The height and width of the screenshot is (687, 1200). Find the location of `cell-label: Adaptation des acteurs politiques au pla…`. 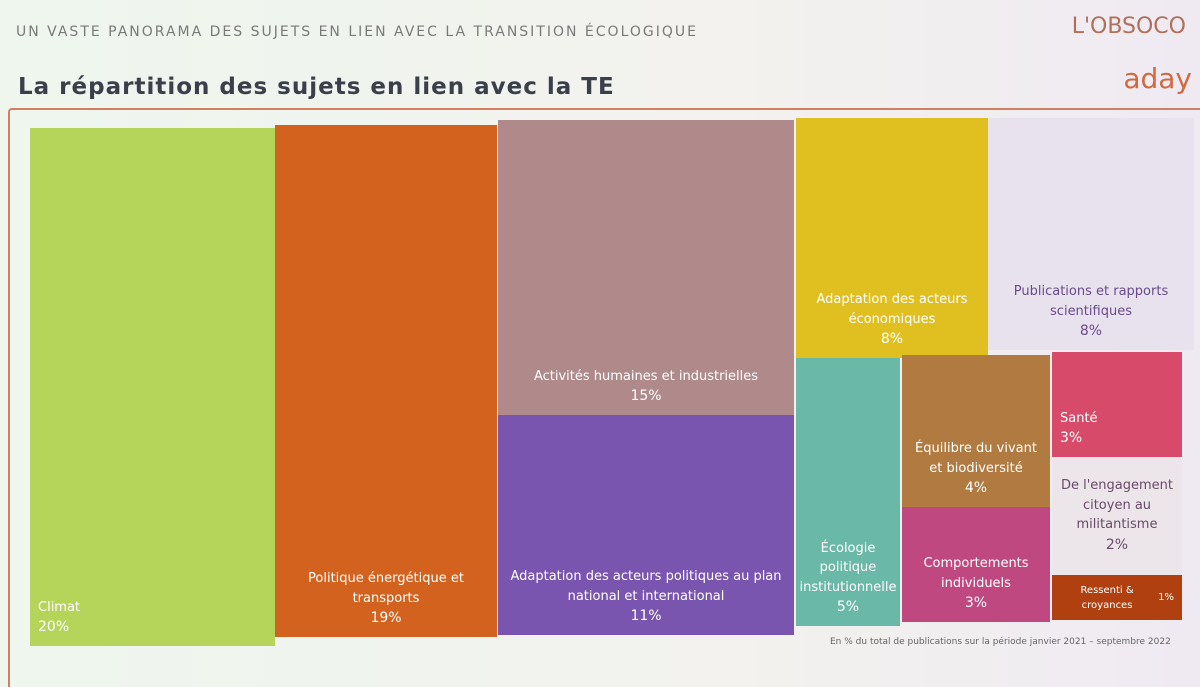

cell-label: Adaptation des acteurs politiques au pla… is located at coordinates (646, 586).